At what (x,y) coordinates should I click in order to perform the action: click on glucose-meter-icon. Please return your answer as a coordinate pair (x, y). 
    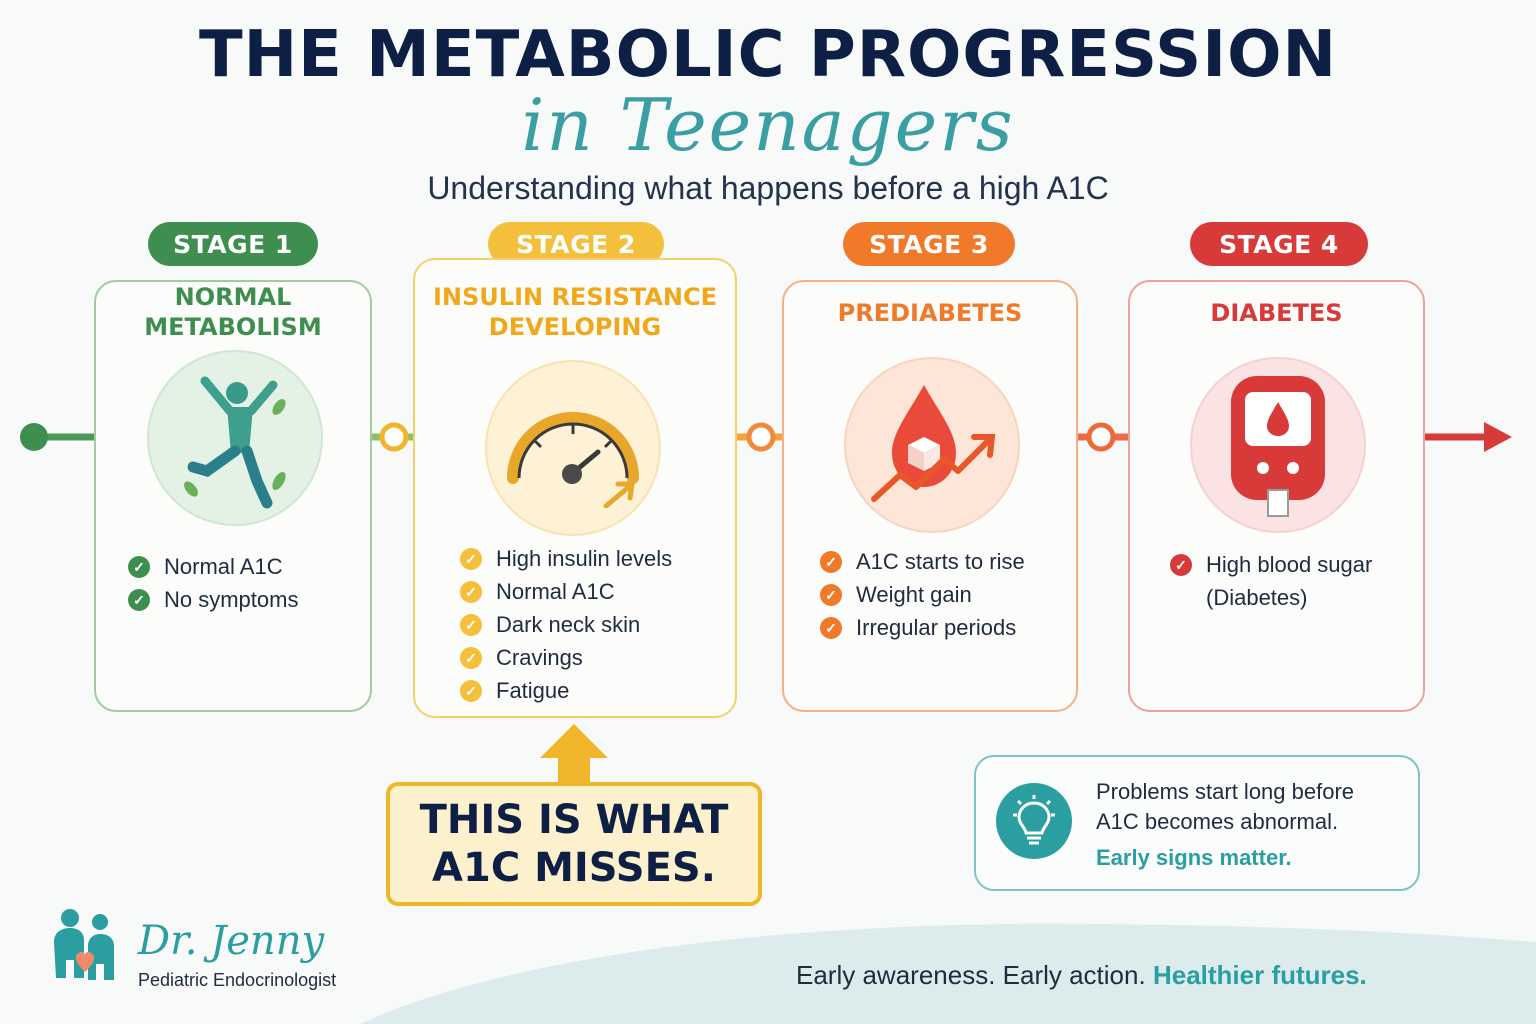
    Looking at the image, I should click on (1278, 446).